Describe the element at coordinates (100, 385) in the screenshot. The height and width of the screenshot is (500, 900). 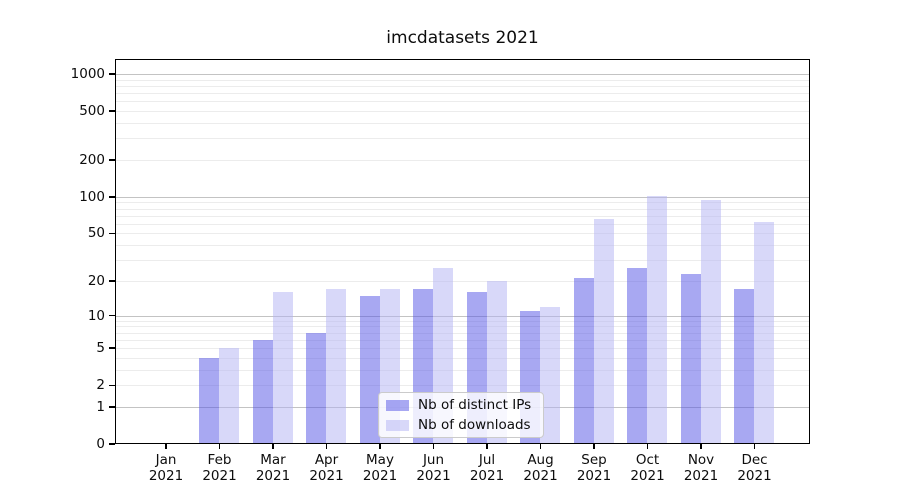
I see `y-tick-label: 2` at that location.